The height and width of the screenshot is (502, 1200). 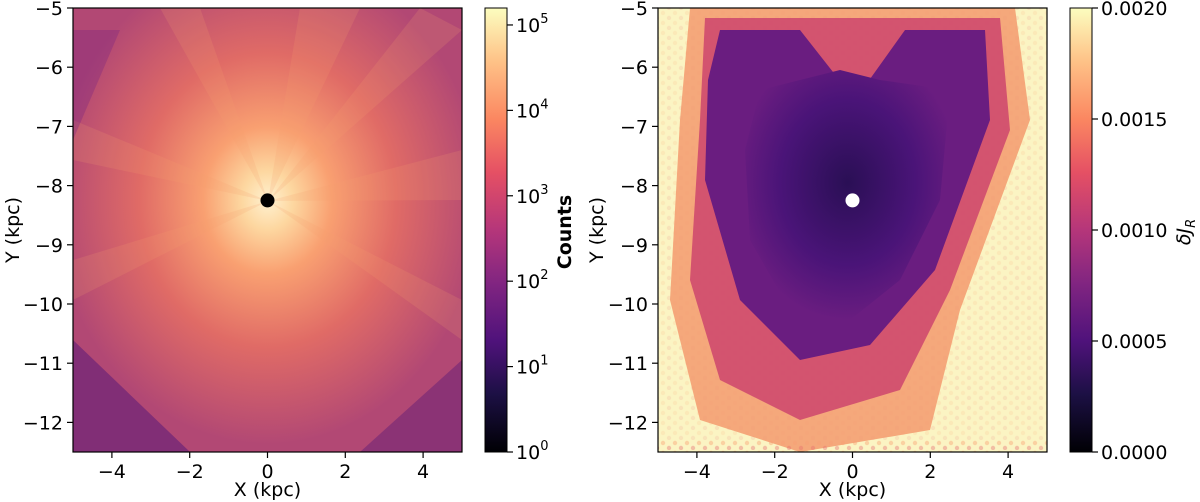 I want to click on right-colorbar-tick-label: 0.0005, so click(x=1134, y=342).